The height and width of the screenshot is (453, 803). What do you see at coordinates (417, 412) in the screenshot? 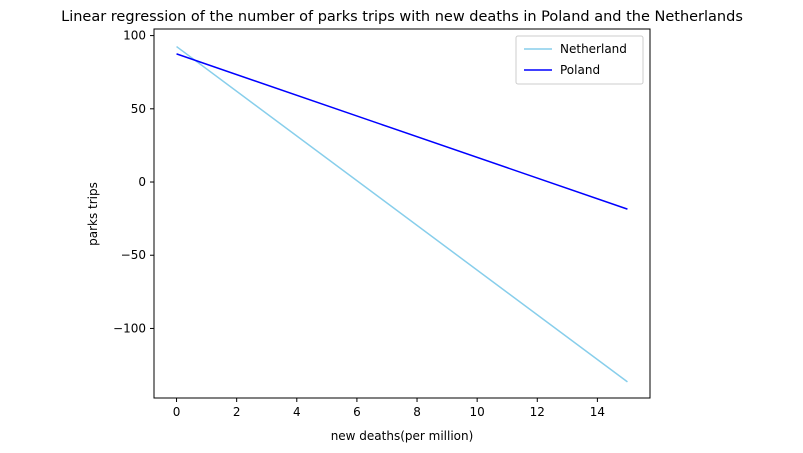
I see `x-tick-label: 8` at bounding box center [417, 412].